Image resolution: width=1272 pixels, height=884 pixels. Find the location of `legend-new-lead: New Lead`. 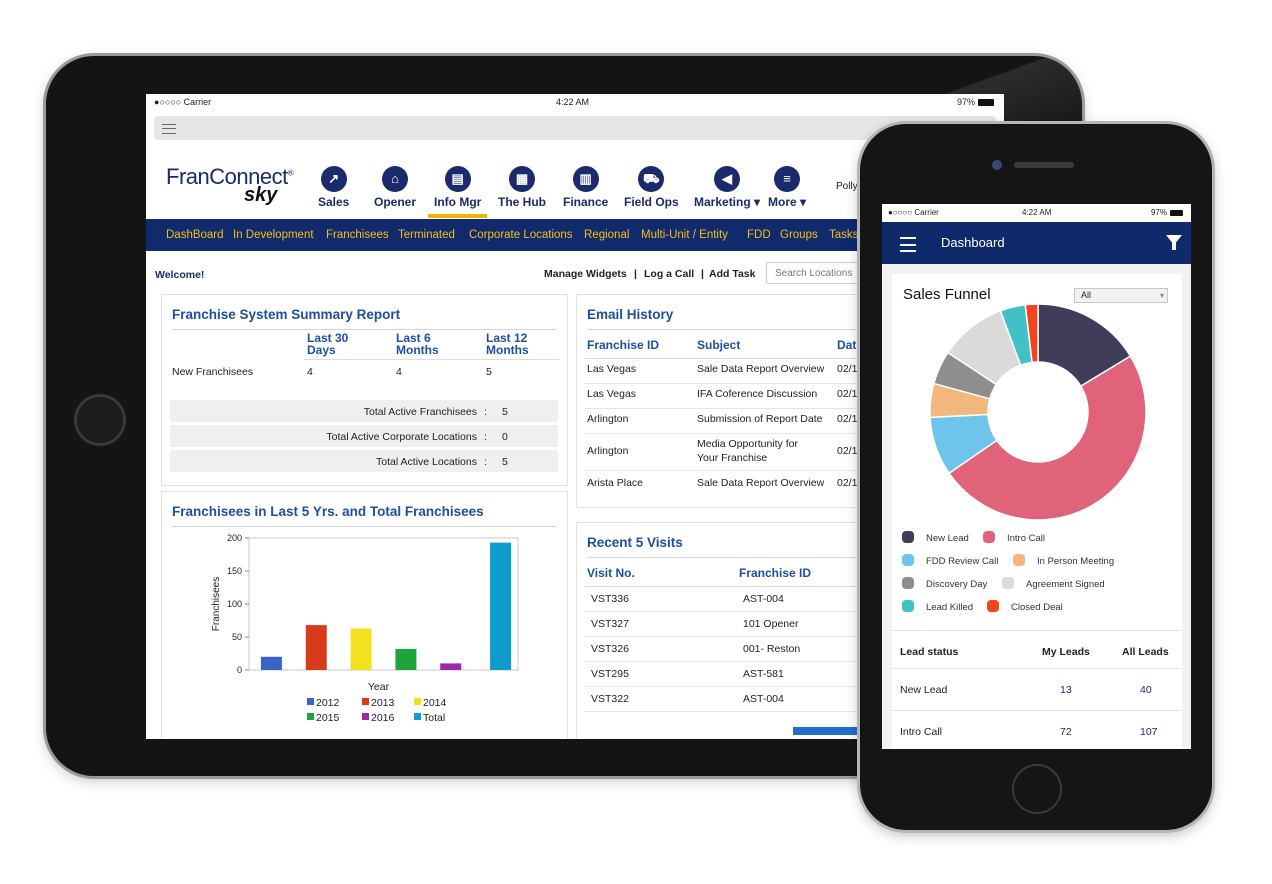

legend-new-lead: New Lead is located at coordinates (935, 537).